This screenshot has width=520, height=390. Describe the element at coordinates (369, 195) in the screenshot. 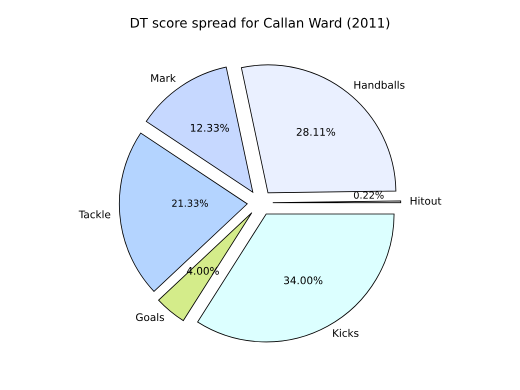

I see `data-label: 0.22%` at that location.